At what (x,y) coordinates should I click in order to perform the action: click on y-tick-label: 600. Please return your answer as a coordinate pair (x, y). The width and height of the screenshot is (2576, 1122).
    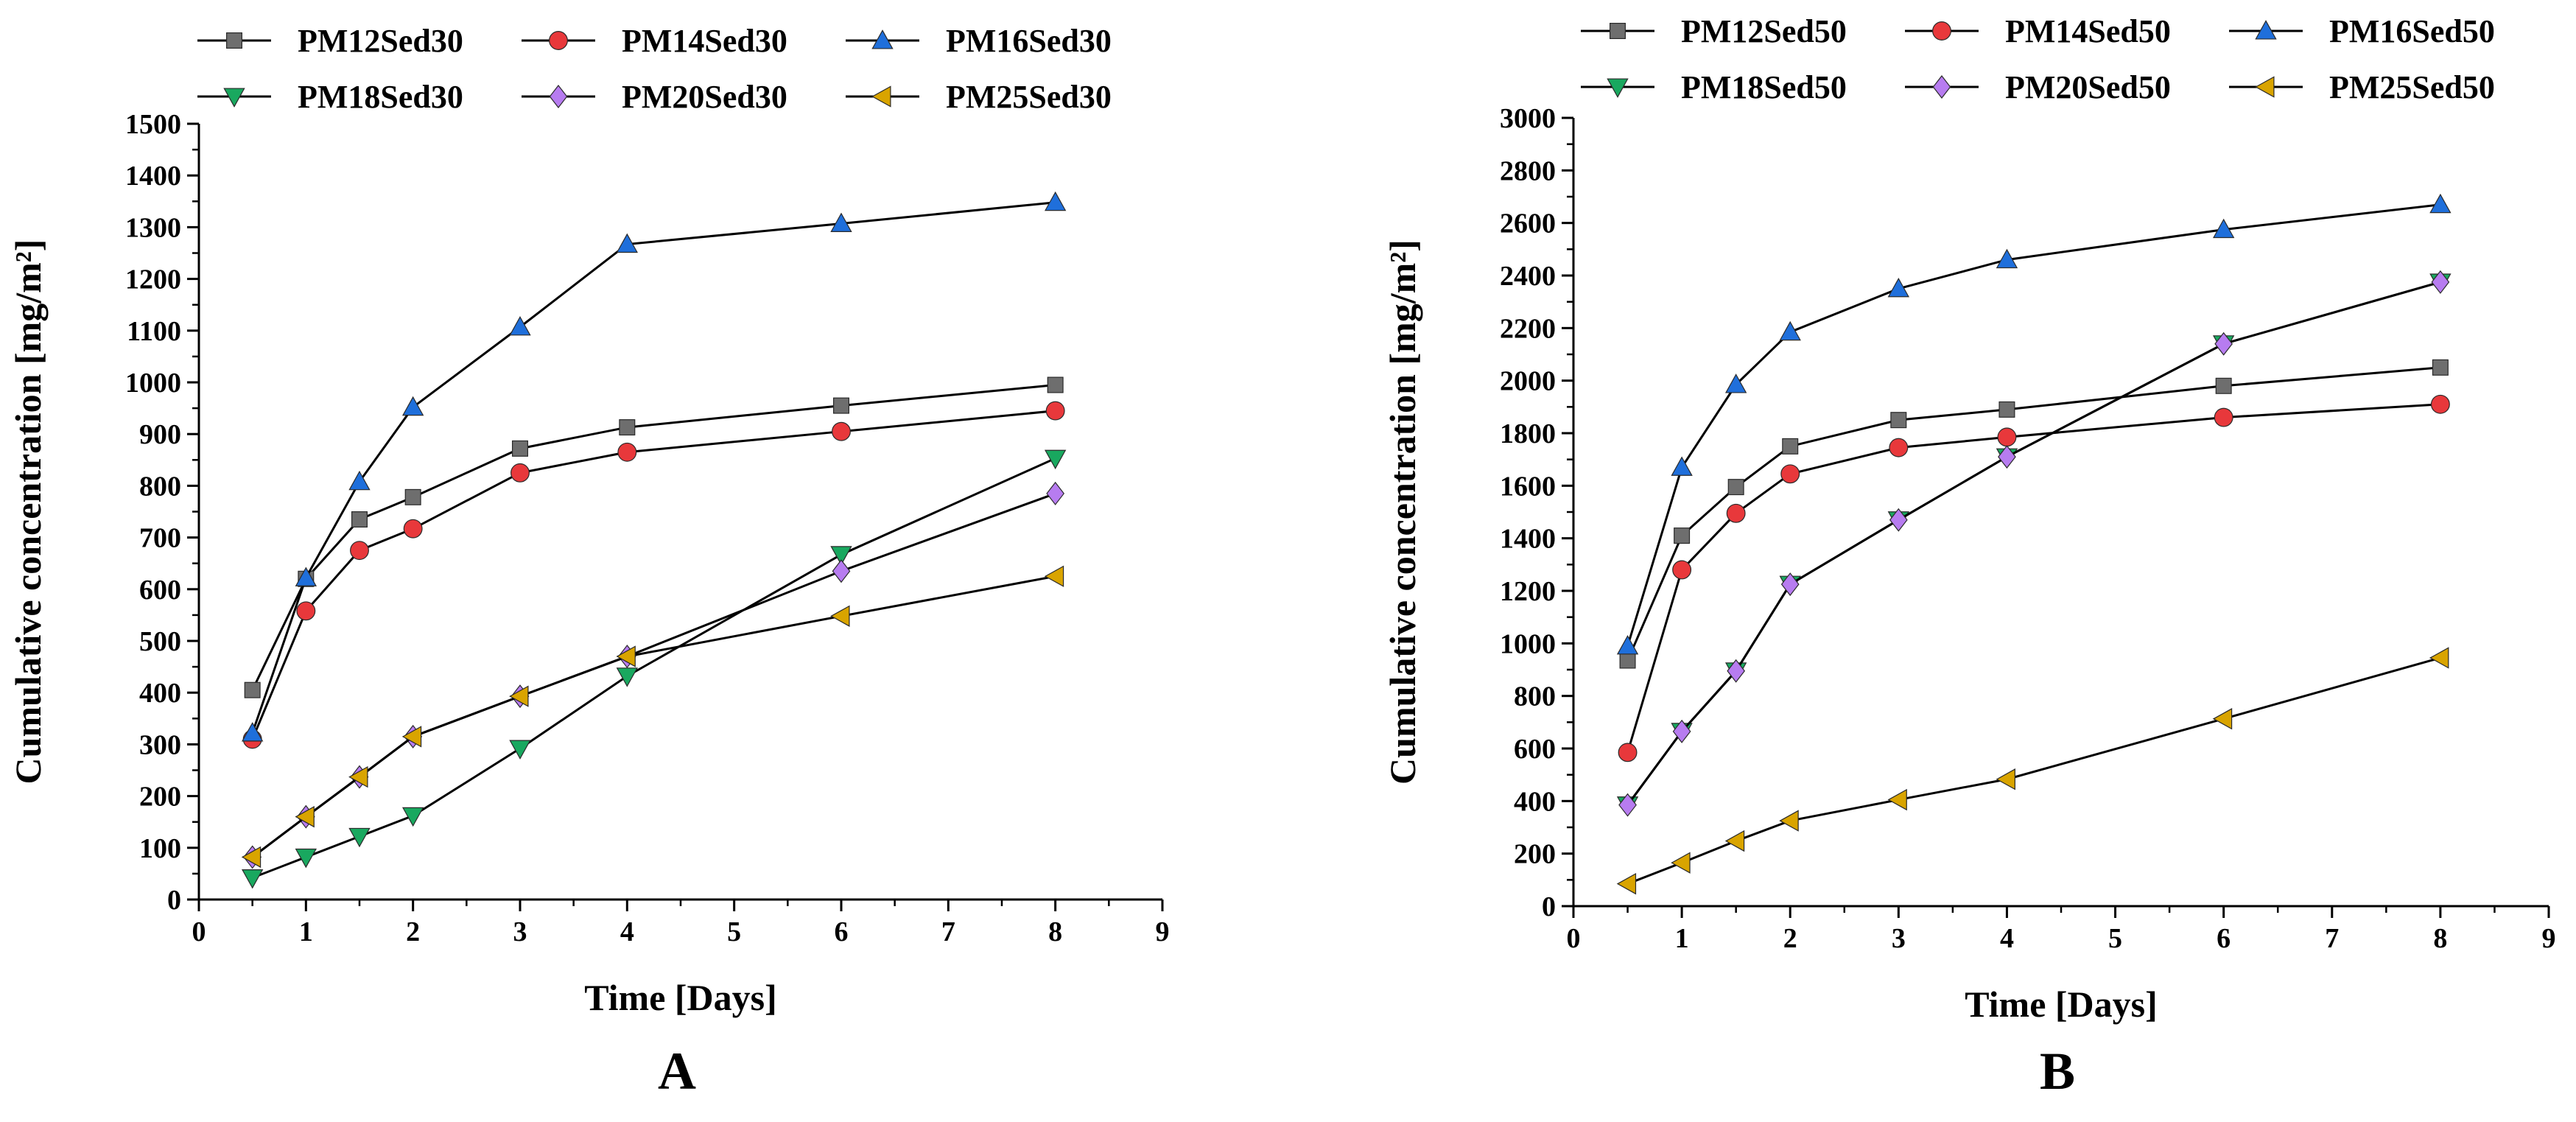
    Looking at the image, I should click on (1535, 749).